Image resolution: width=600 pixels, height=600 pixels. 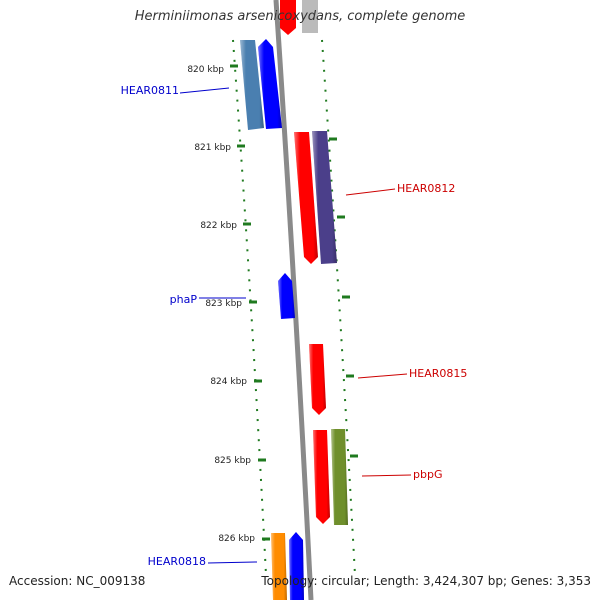 What do you see at coordinates (232, 461) in the screenshot?
I see `tick-label: 825 kbp` at bounding box center [232, 461].